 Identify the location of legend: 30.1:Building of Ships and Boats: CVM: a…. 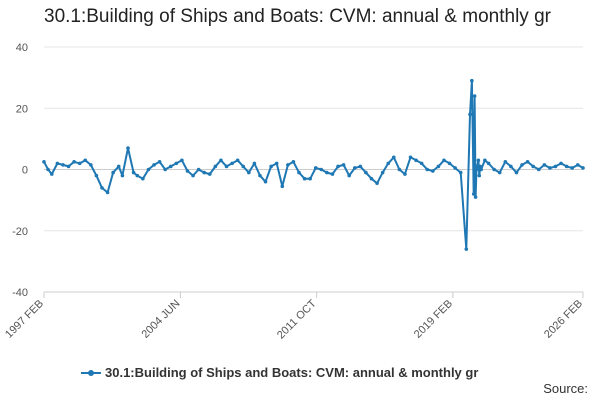
(279, 372).